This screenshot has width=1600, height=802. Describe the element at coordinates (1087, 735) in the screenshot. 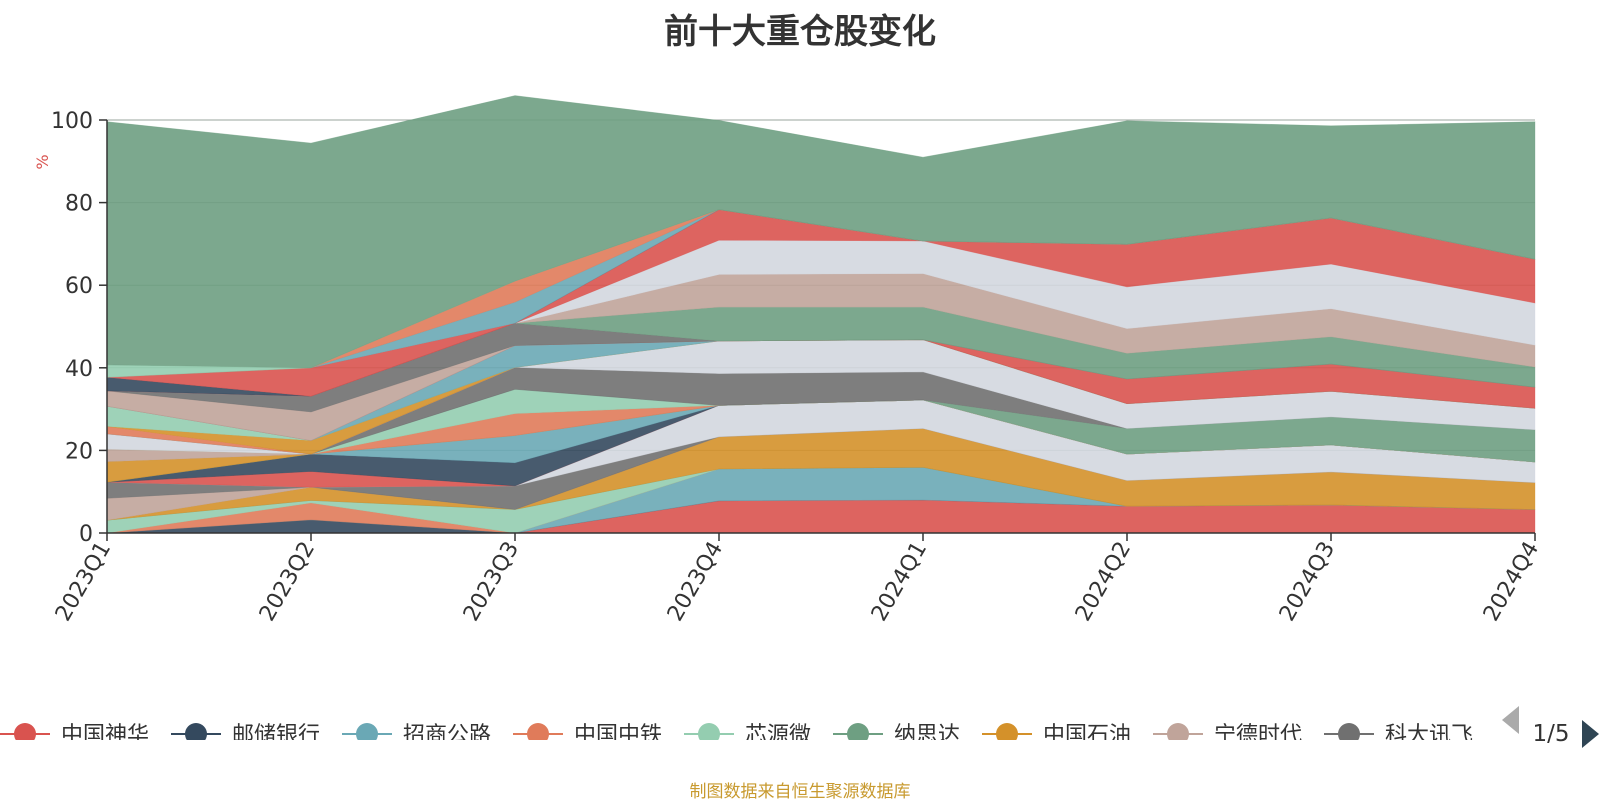

I see `legend-label: 中国石油` at that location.